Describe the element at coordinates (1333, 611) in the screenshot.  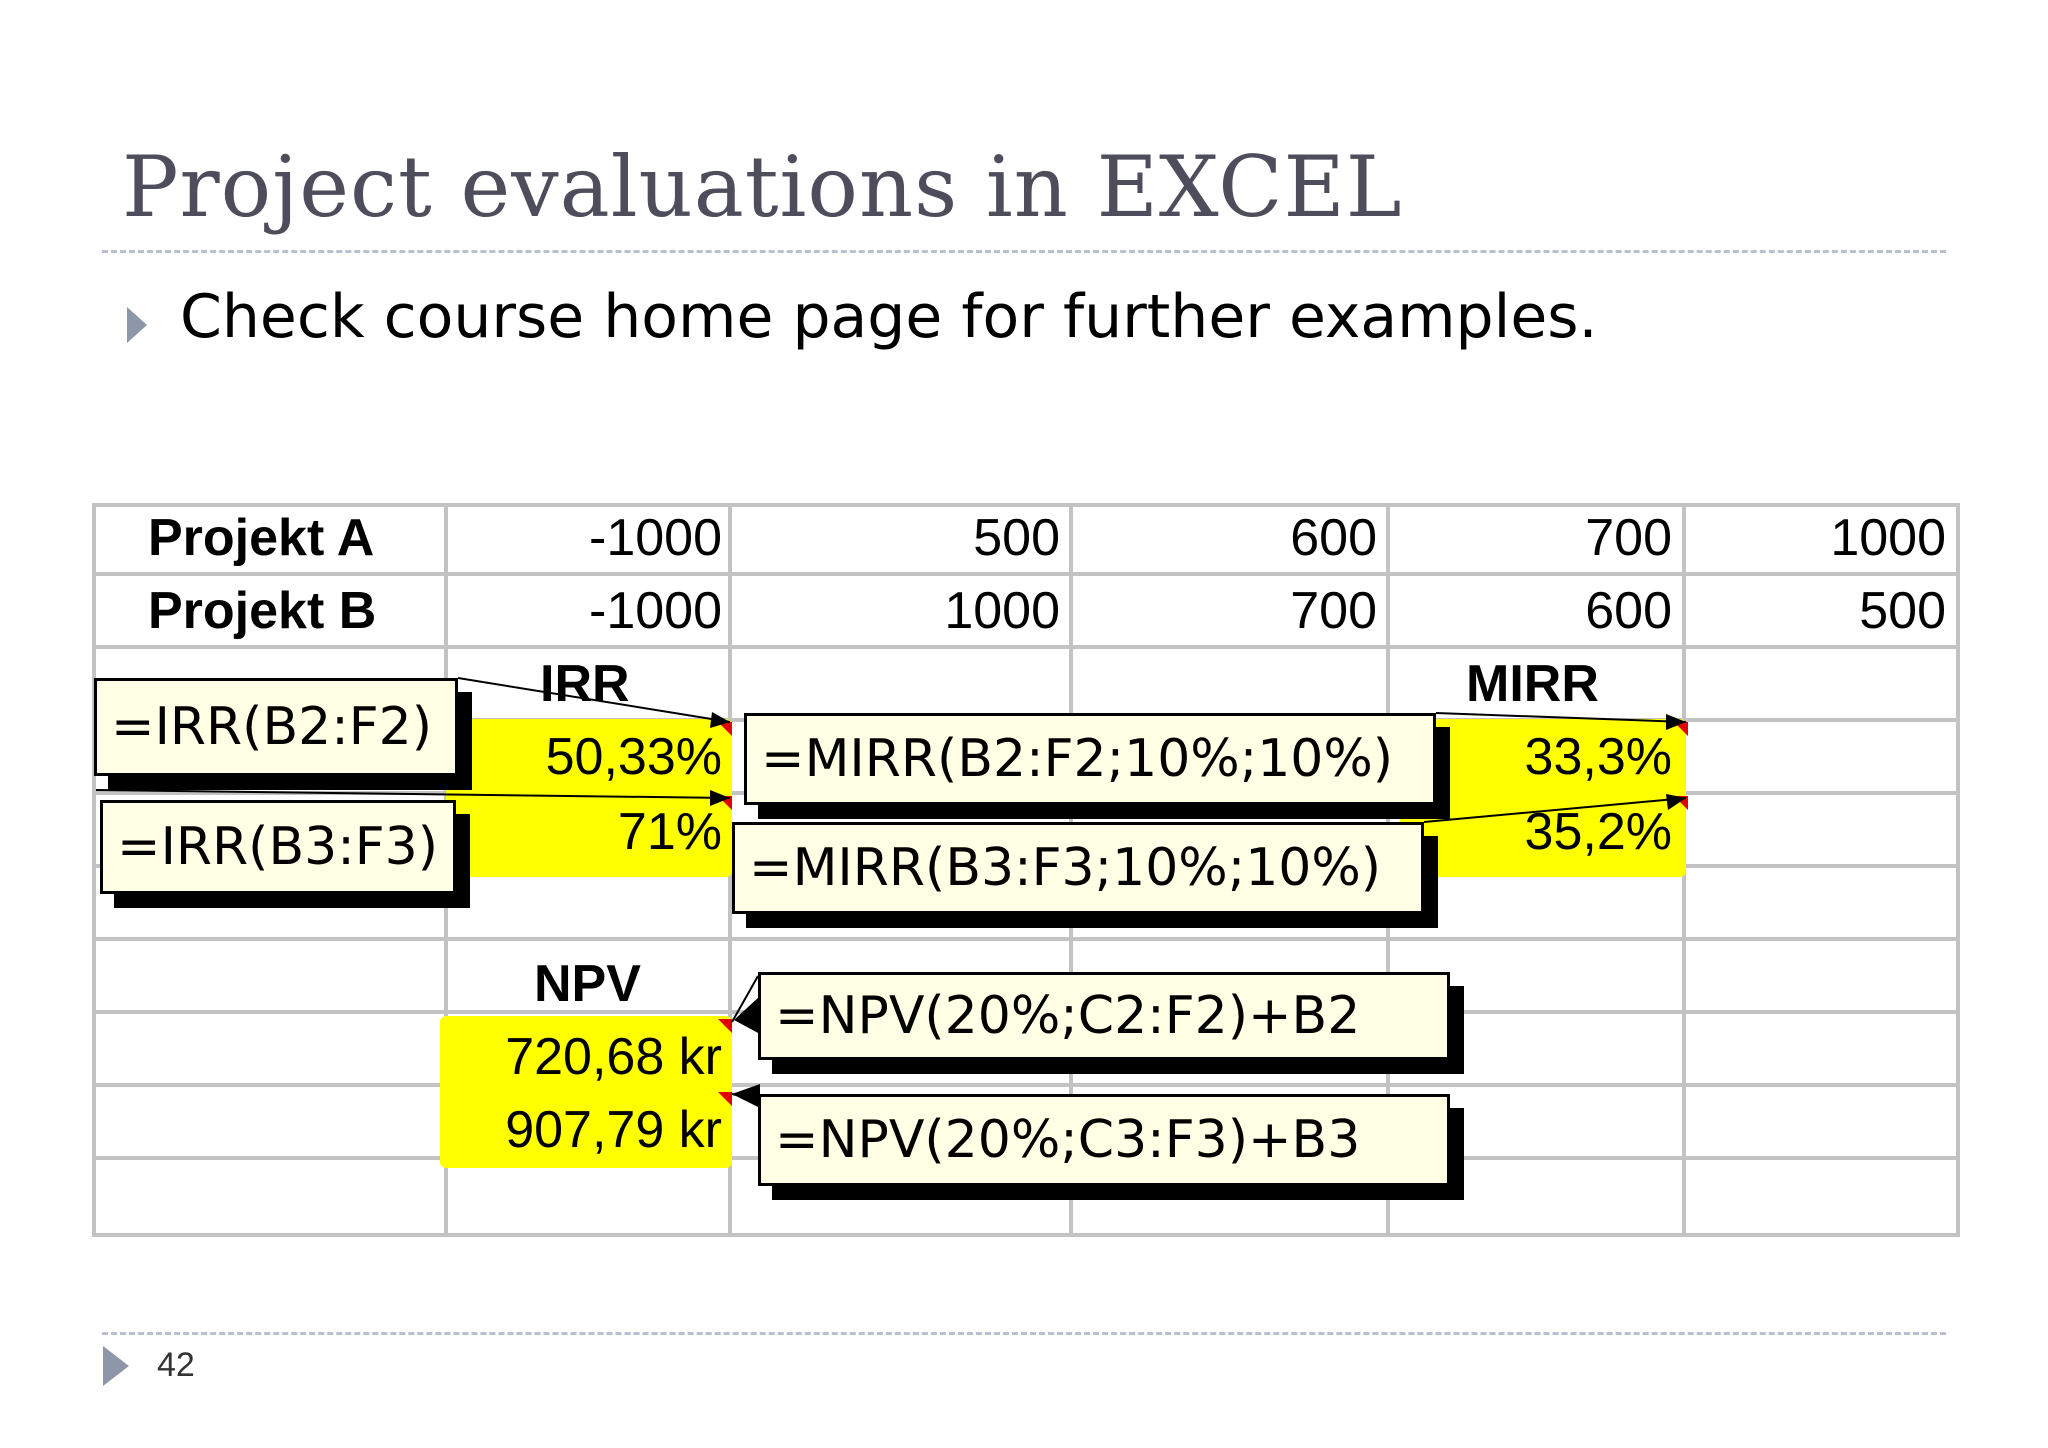
I see `cell-b-d: 700` at that location.